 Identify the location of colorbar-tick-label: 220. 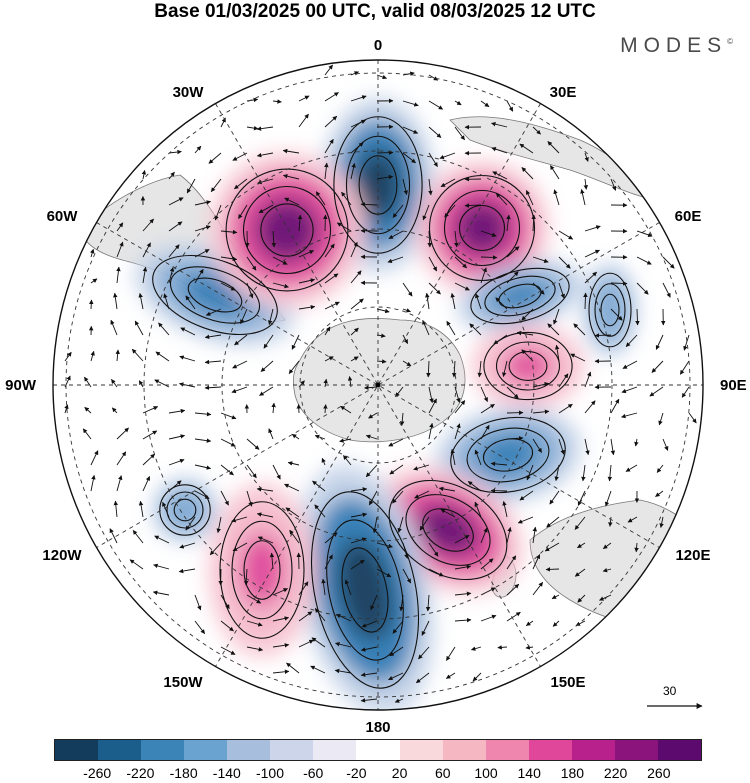
(615, 773).